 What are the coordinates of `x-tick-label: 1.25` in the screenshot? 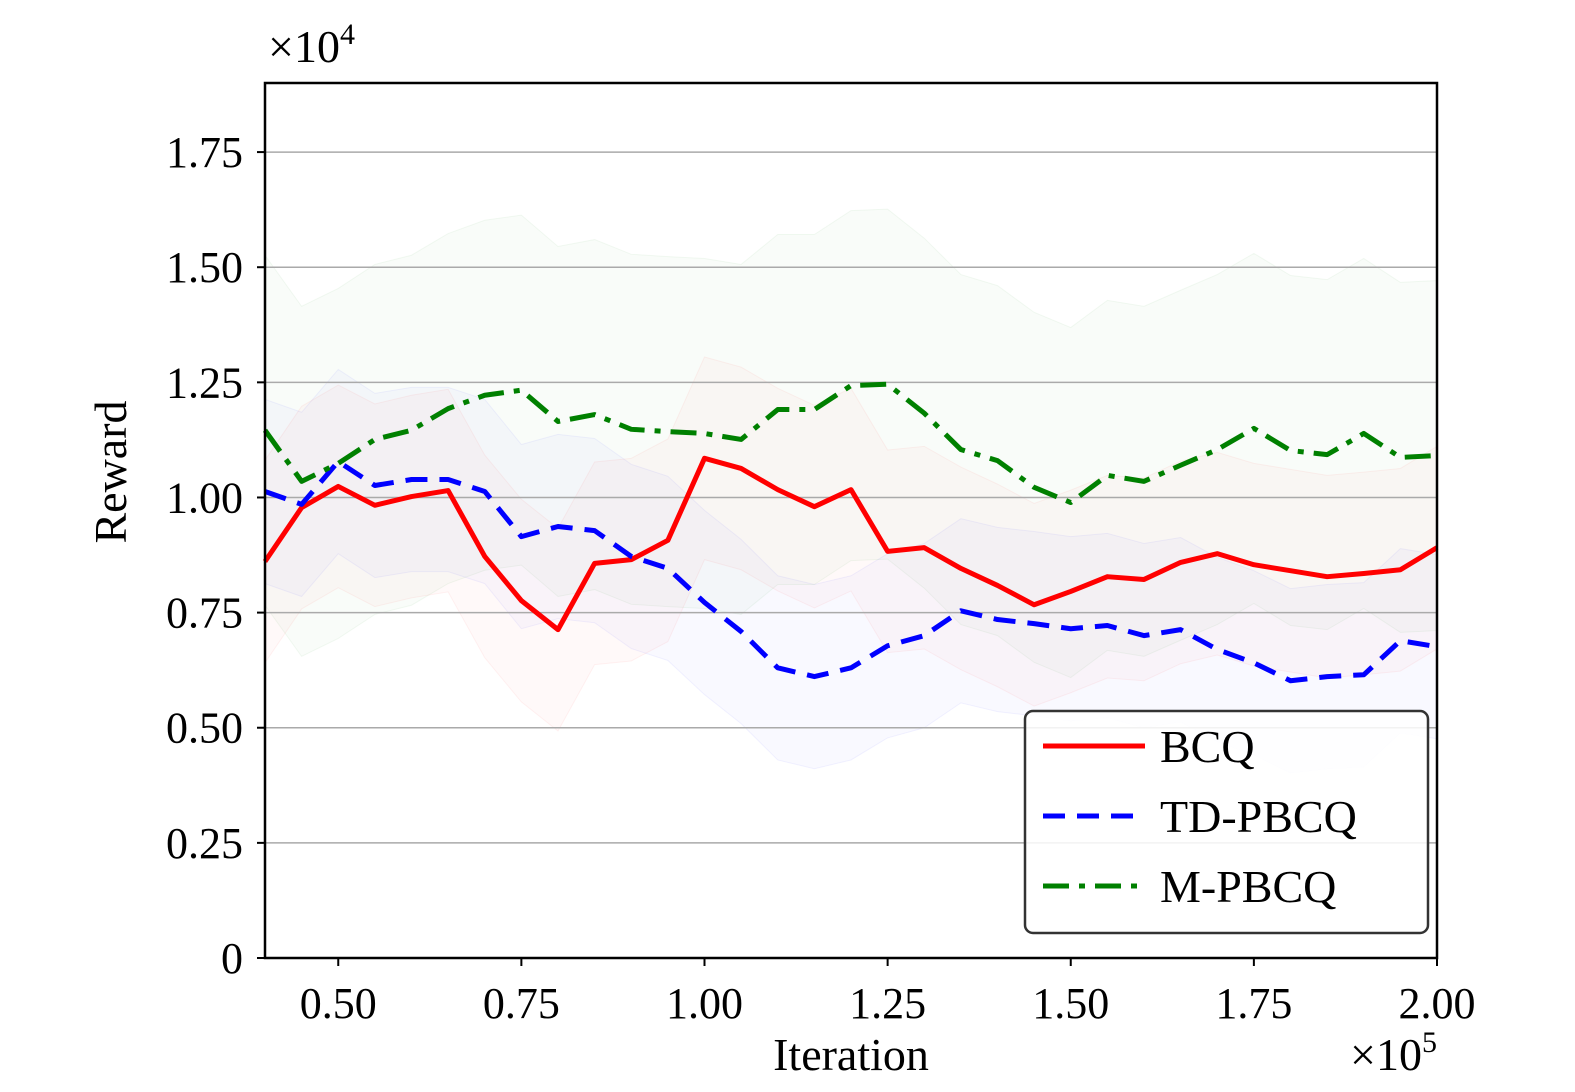 It's located at (887, 1003).